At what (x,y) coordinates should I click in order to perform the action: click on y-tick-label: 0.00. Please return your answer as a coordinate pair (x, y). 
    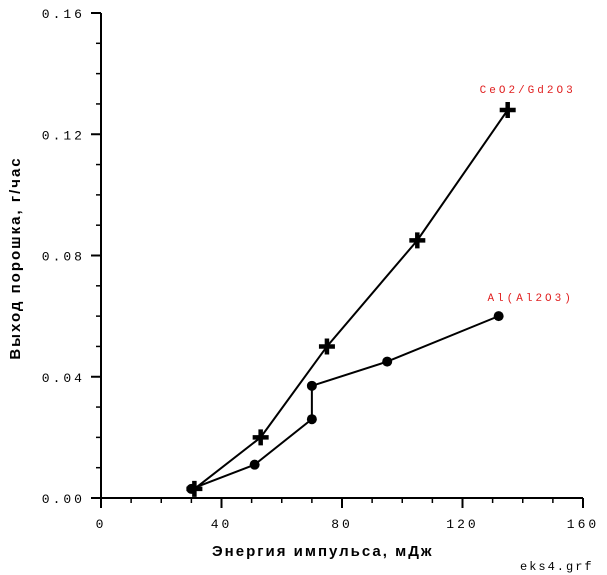
    Looking at the image, I should click on (63, 499).